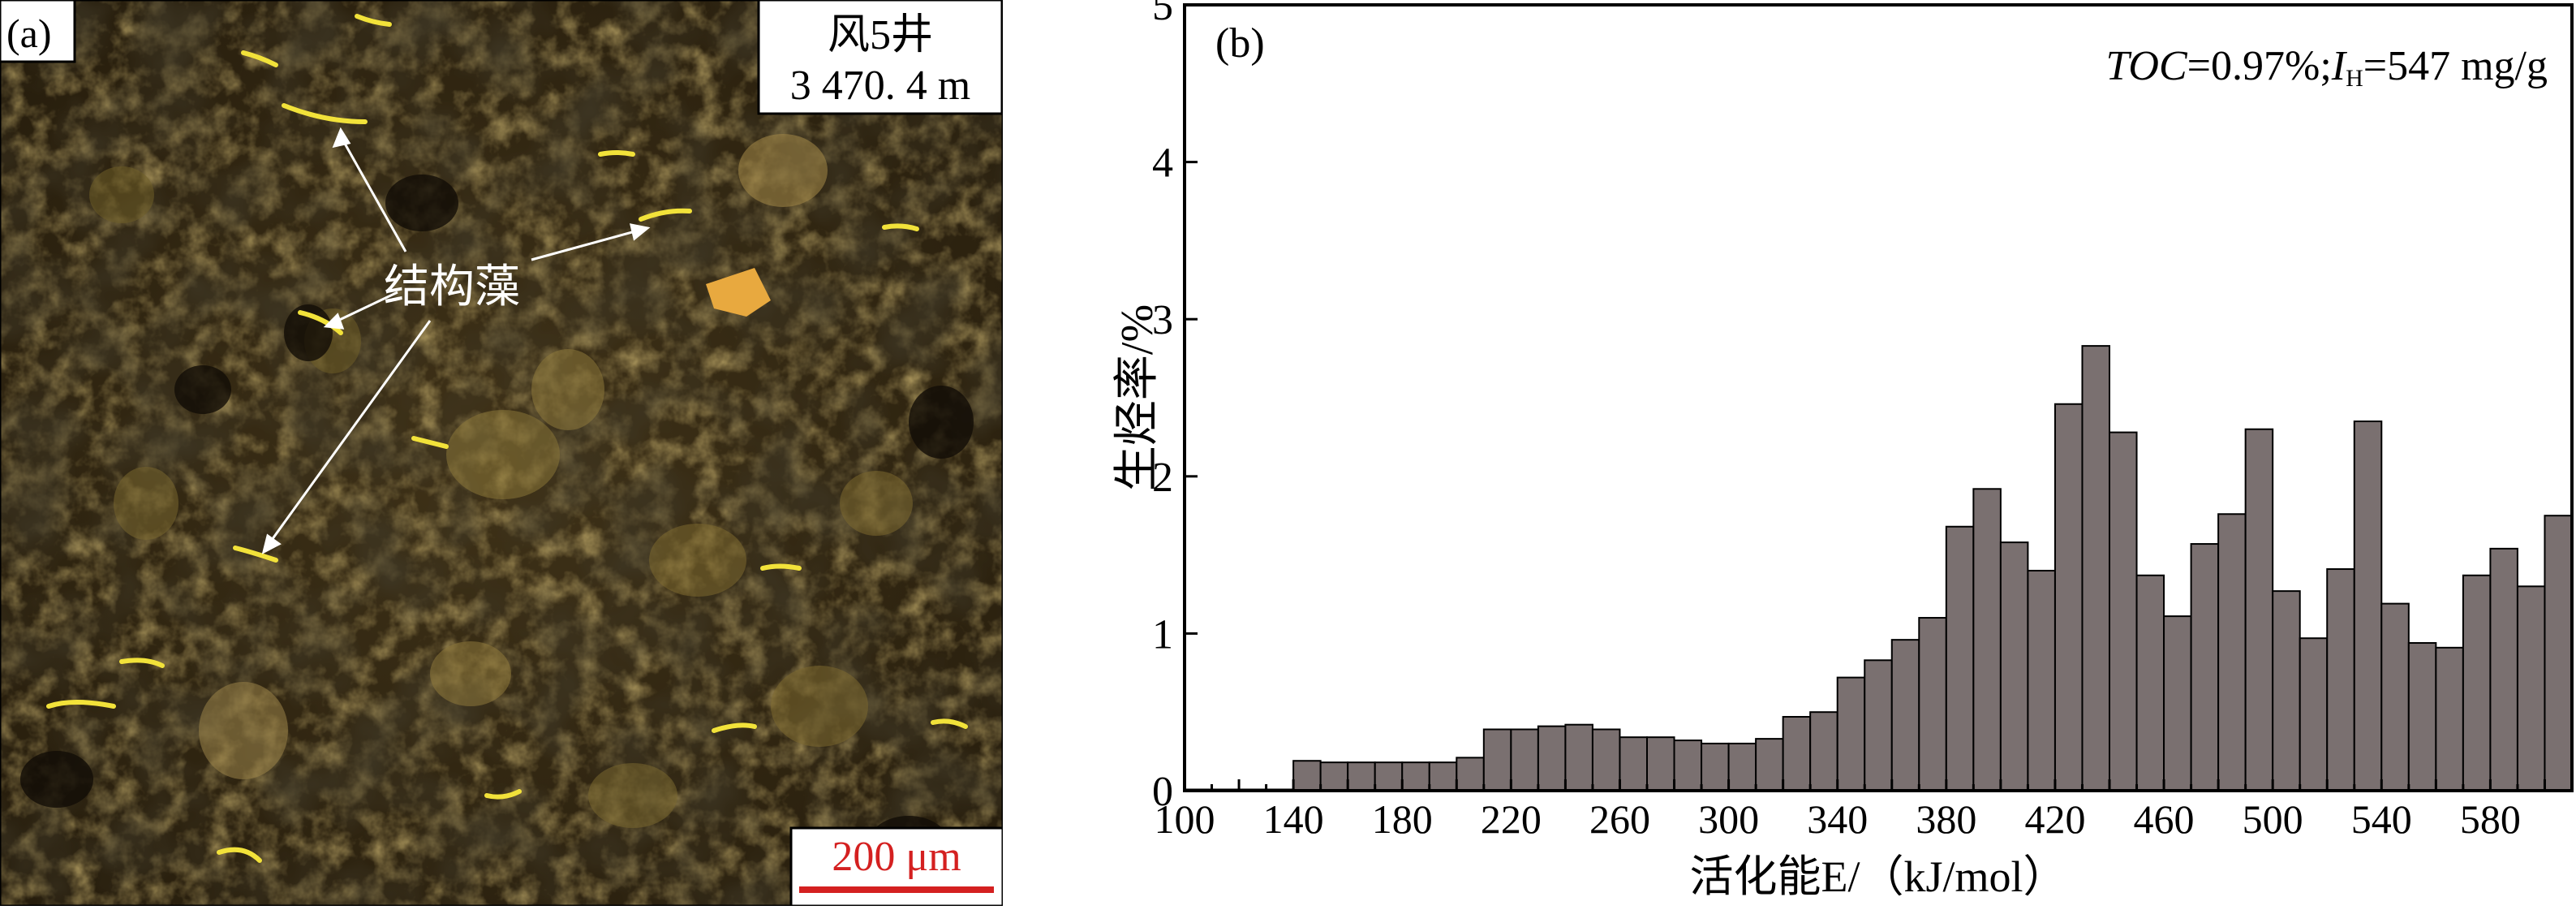  I want to click on info-ih-sub: H, so click(2354, 78).